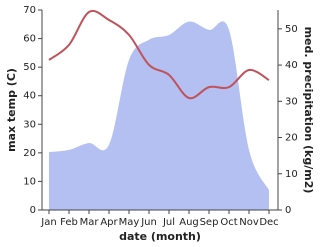 The height and width of the screenshot is (247, 320). What do you see at coordinates (291, 101) in the screenshot?
I see `y2-tick-label: 30` at bounding box center [291, 101].